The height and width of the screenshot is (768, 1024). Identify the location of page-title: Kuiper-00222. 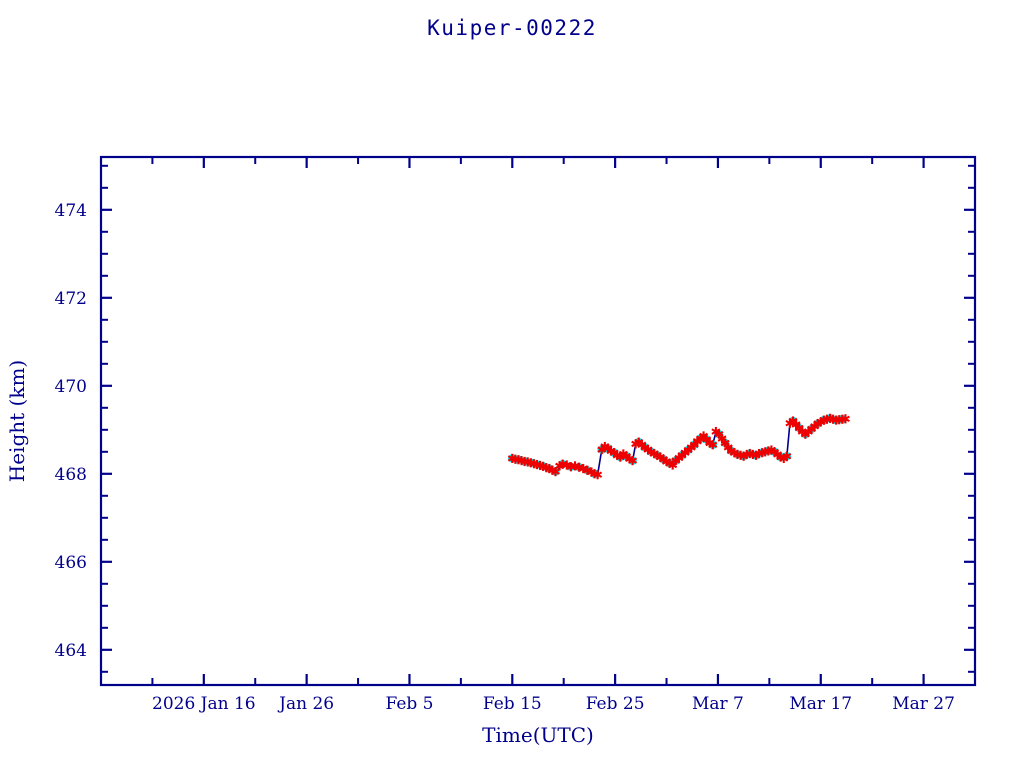
(512, 28).